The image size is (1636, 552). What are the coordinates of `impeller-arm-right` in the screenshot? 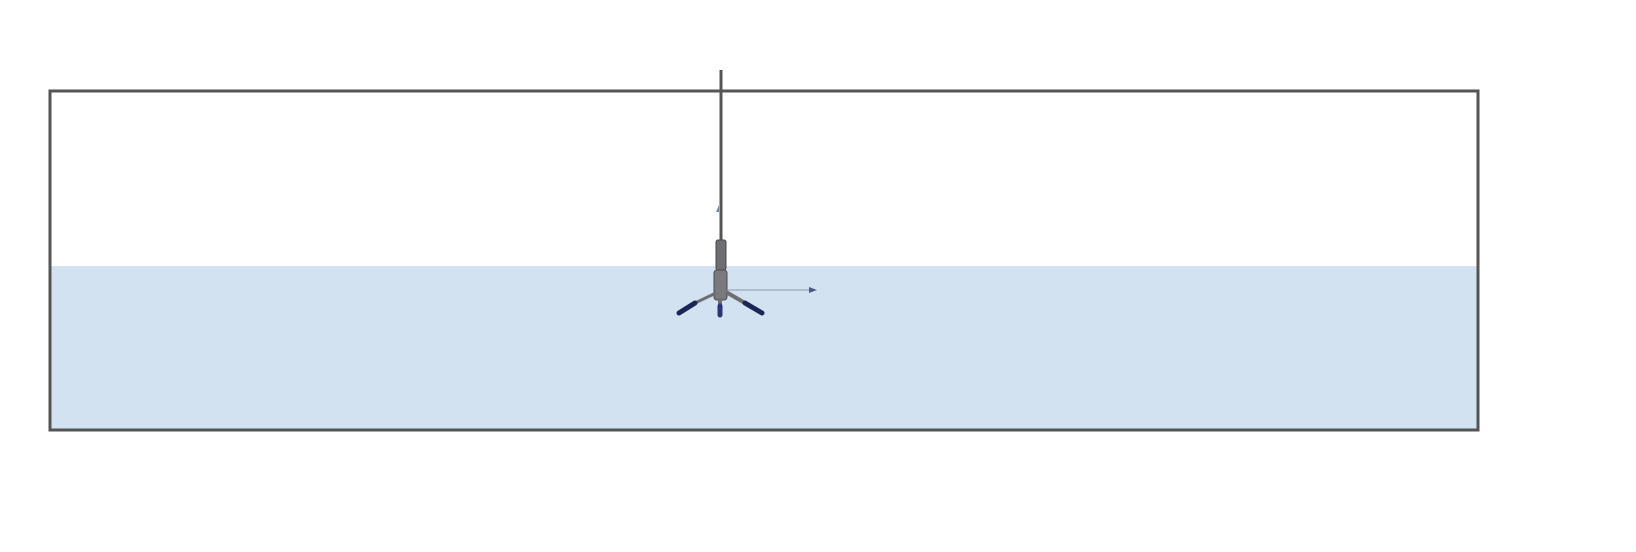 It's located at (735, 297).